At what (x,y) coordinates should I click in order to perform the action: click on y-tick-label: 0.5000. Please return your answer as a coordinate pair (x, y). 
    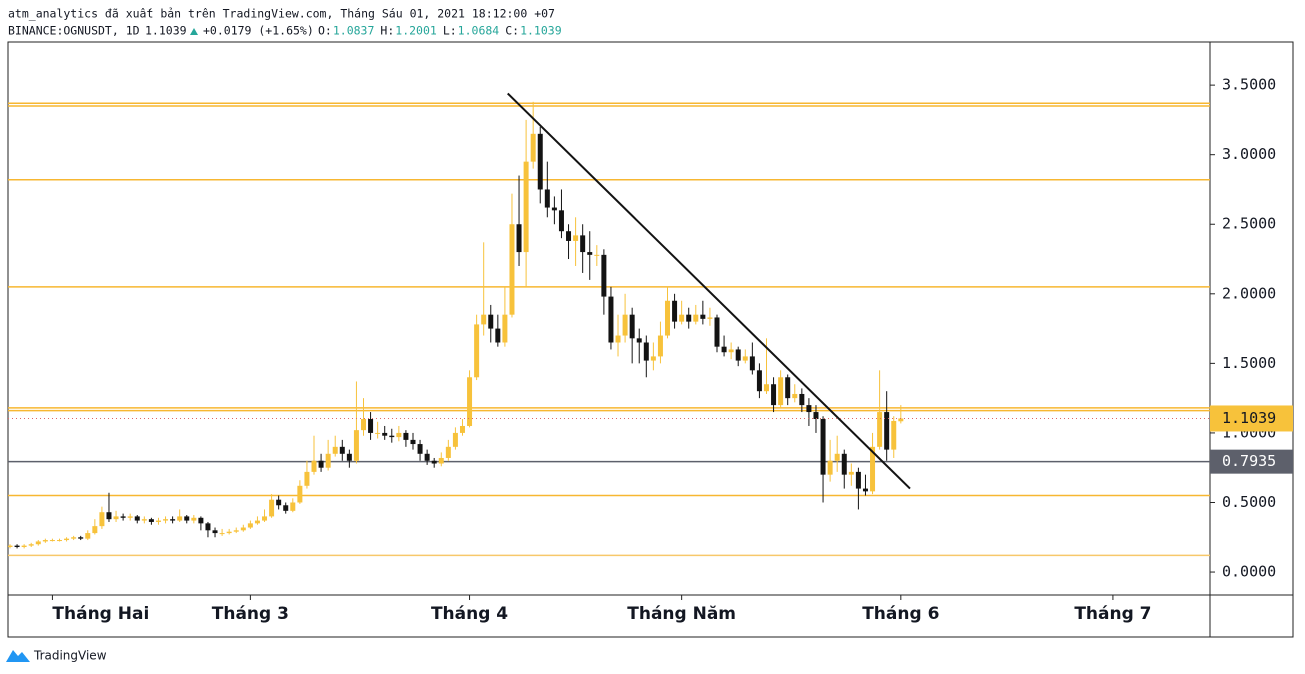
    Looking at the image, I should click on (1249, 502).